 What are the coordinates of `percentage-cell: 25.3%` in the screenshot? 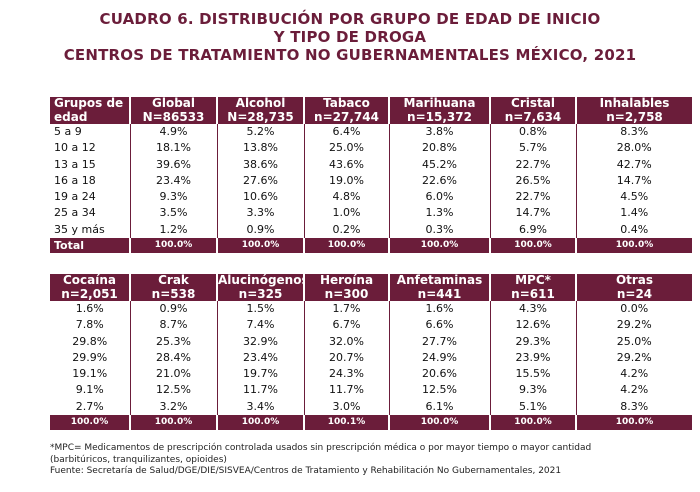 It's located at (173, 341).